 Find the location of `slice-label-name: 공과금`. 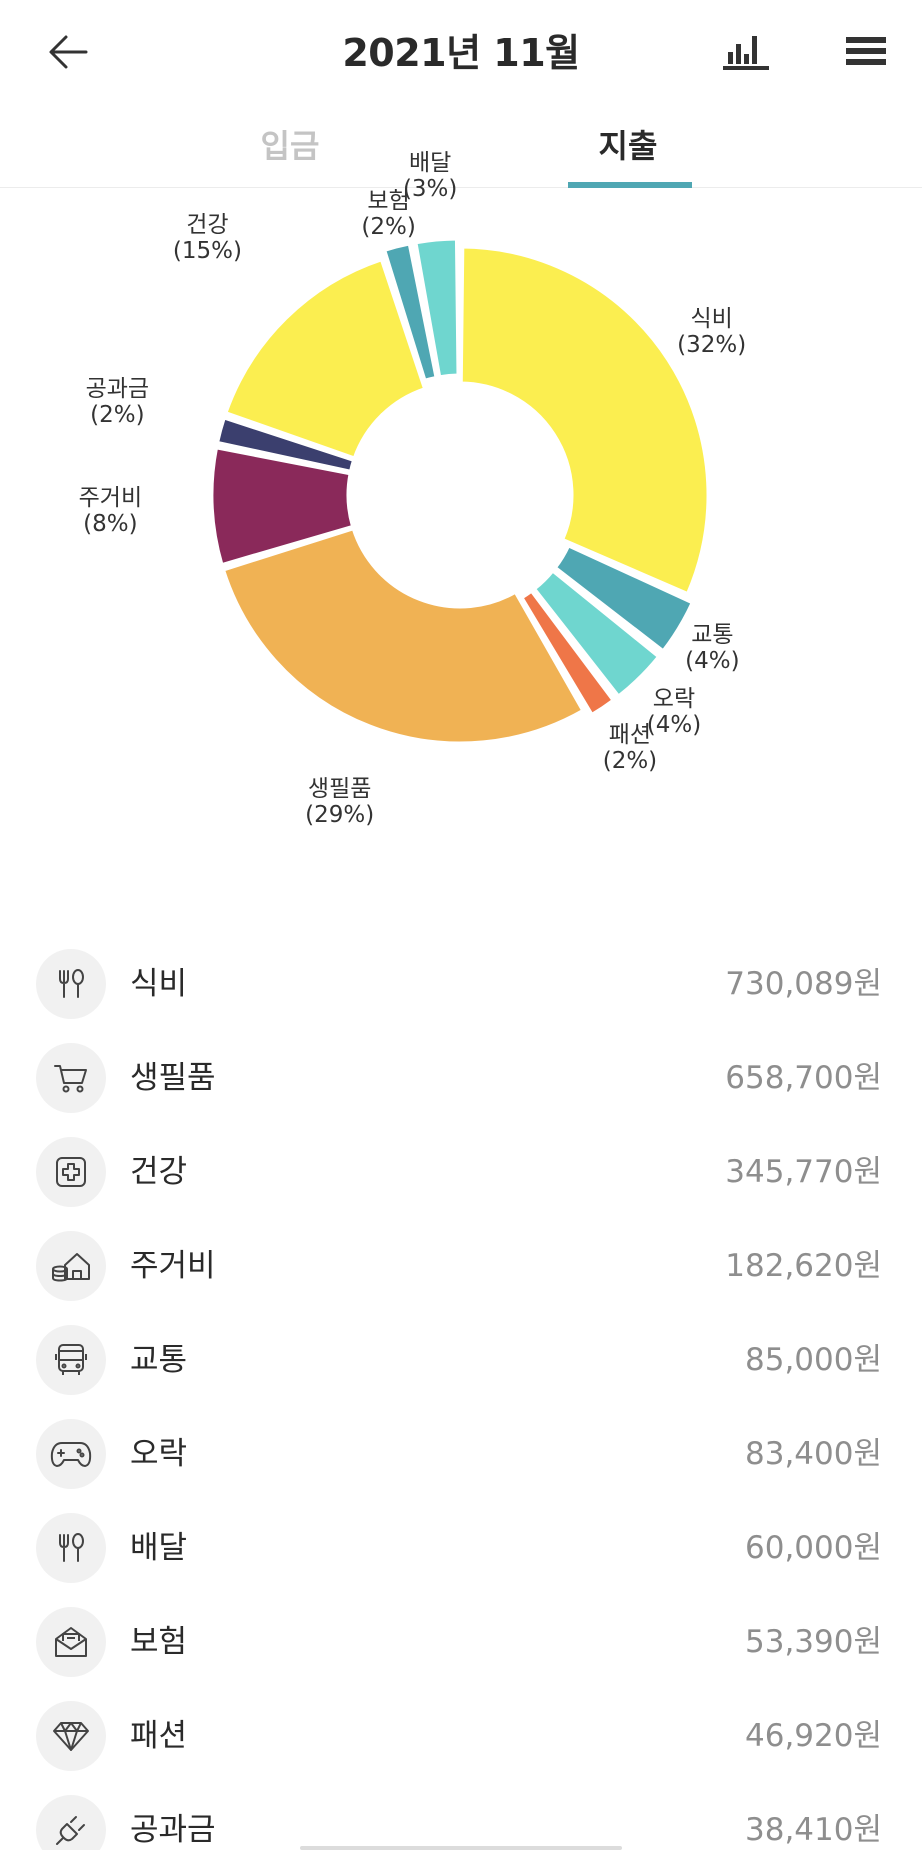

slice-label-name: 공과금 is located at coordinates (117, 389).